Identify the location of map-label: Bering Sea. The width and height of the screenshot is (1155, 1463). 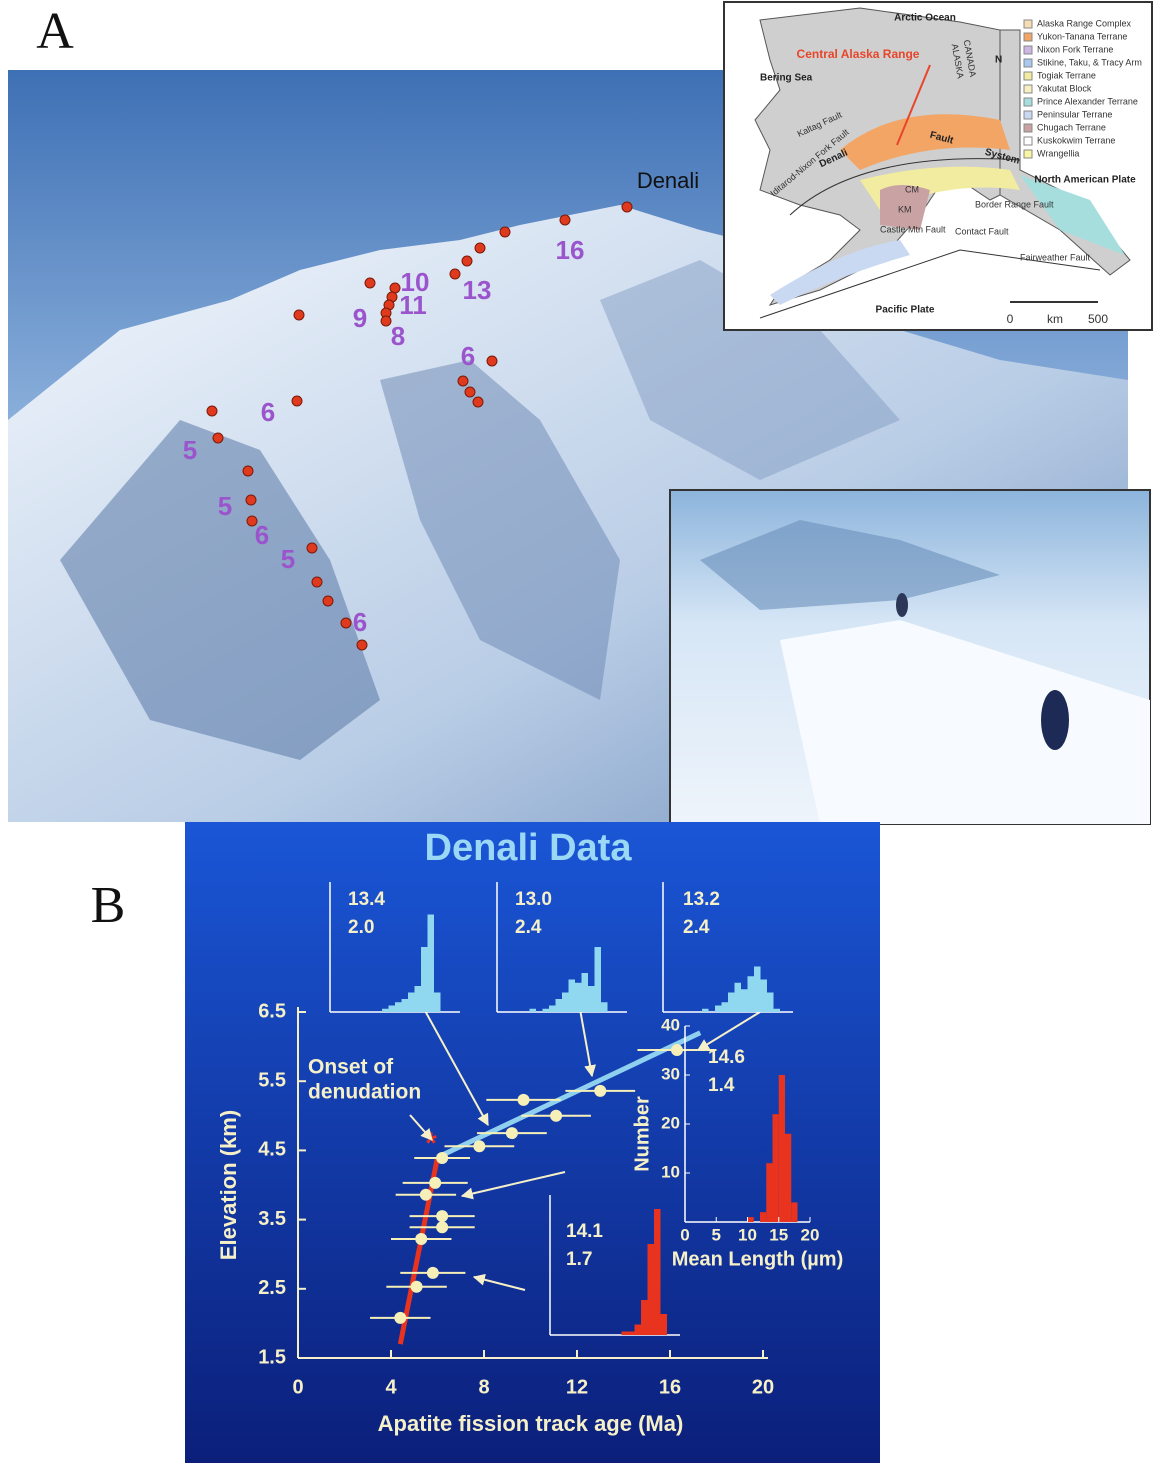
(786, 78).